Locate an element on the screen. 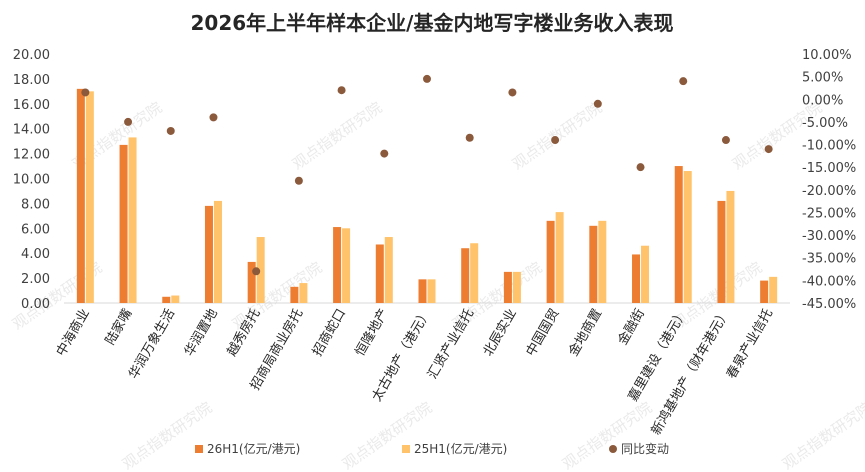 The width and height of the screenshot is (865, 472). chart-title: 2026年上半年样本企业/基金内地写字楼业务收入表现 is located at coordinates (432, 23).